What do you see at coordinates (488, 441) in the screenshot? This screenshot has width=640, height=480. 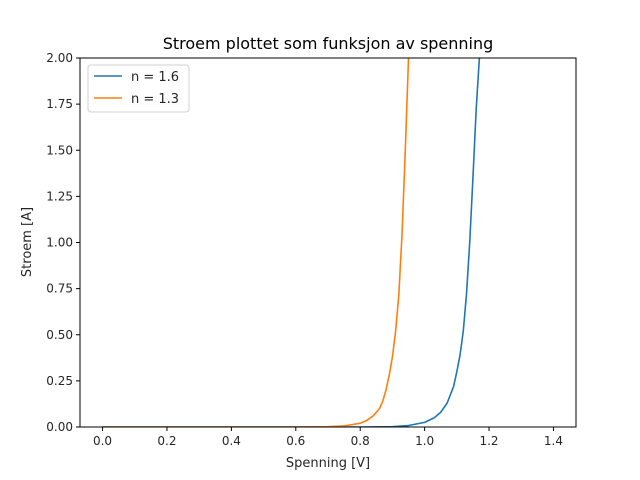 I see `x-tick-label: 1.2` at bounding box center [488, 441].